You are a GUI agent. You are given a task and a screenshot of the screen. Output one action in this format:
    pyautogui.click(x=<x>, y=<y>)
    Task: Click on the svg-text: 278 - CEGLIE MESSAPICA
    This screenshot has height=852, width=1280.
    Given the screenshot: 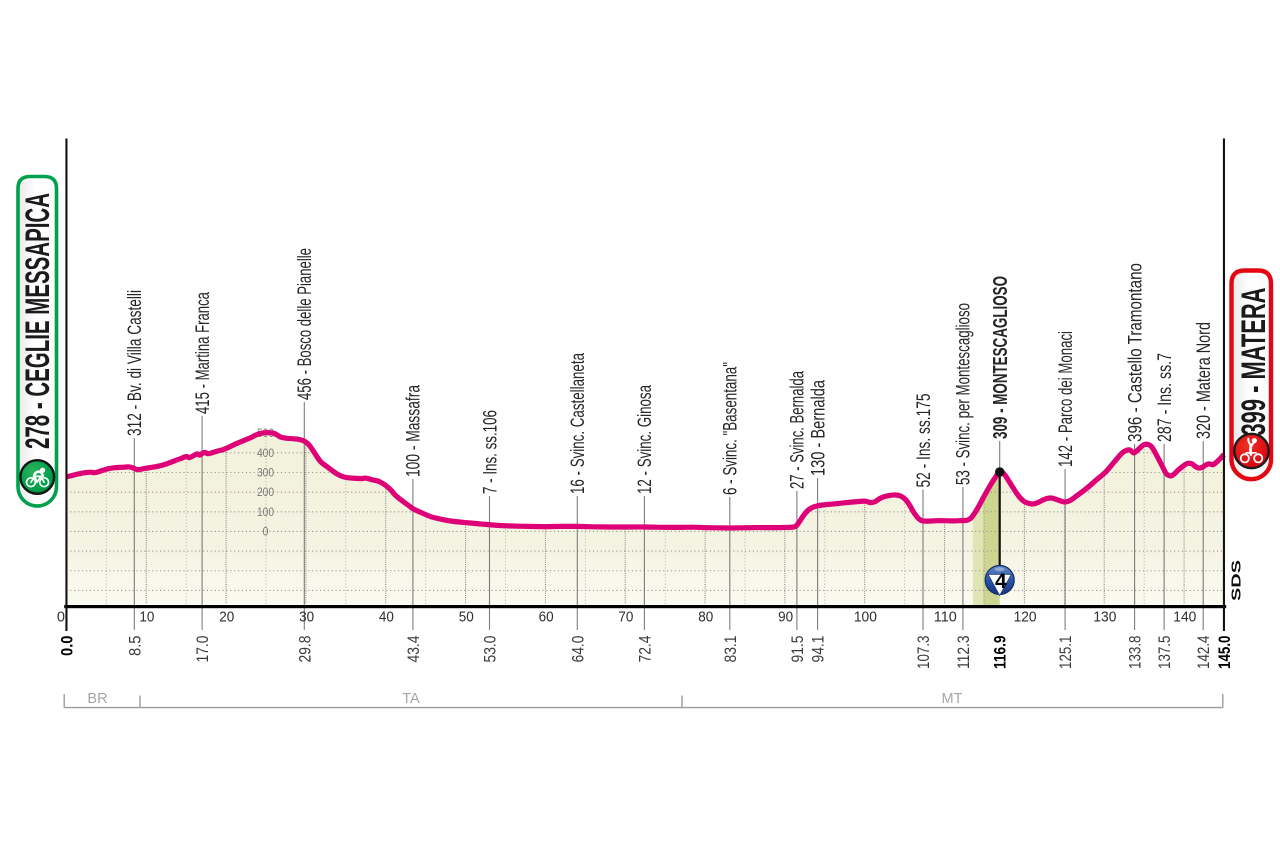 What is the action you would take?
    pyautogui.click(x=38, y=321)
    